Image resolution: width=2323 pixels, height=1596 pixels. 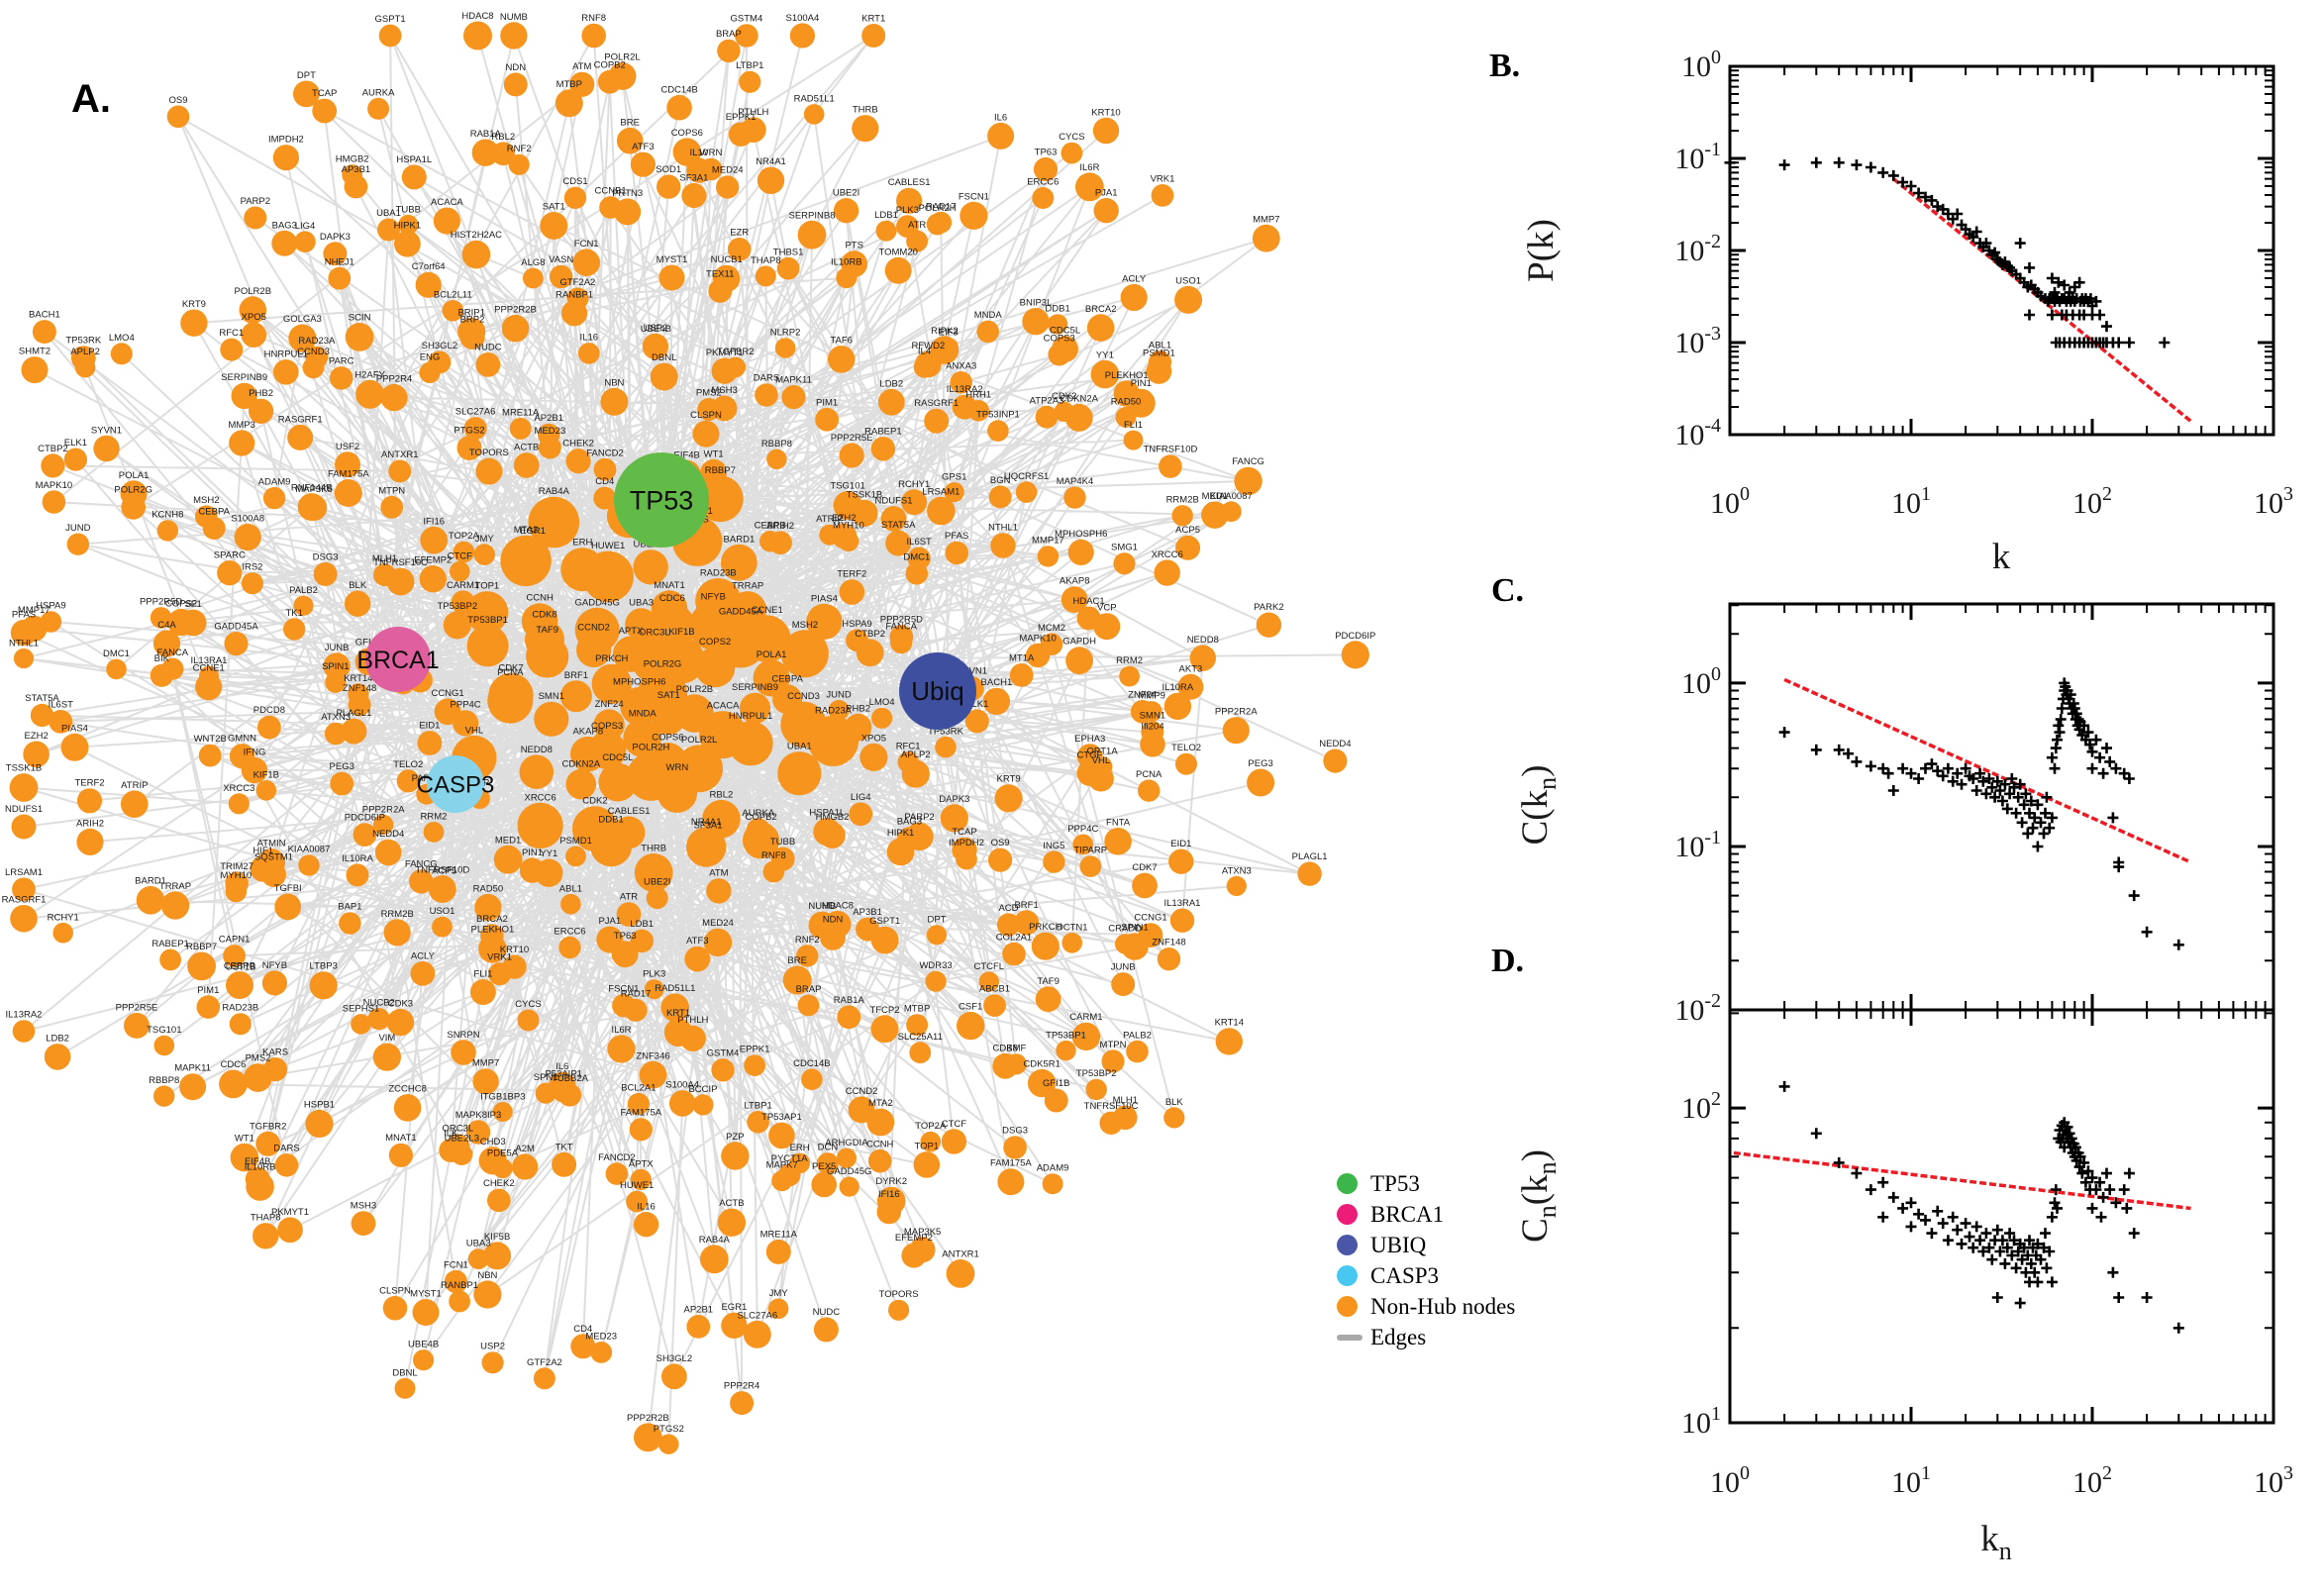 What do you see at coordinates (812, 1063) in the screenshot?
I see `svg-text: CDC14B` at bounding box center [812, 1063].